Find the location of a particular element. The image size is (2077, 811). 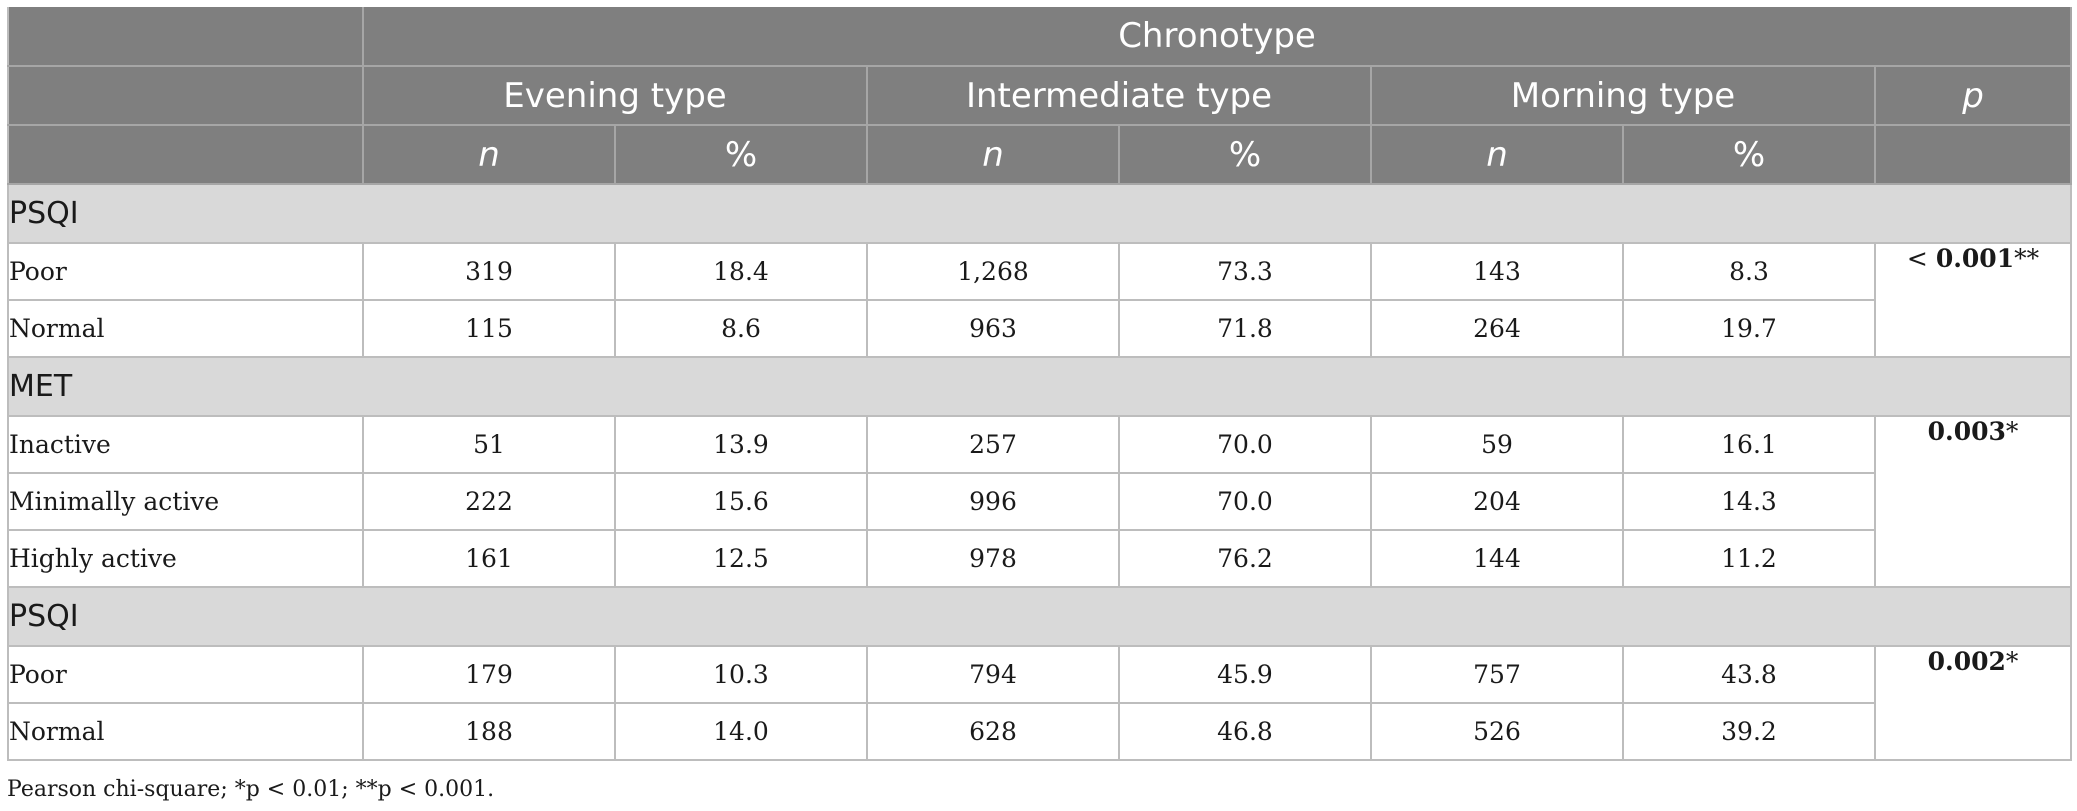

count-cell: 264 is located at coordinates (1497, 329).